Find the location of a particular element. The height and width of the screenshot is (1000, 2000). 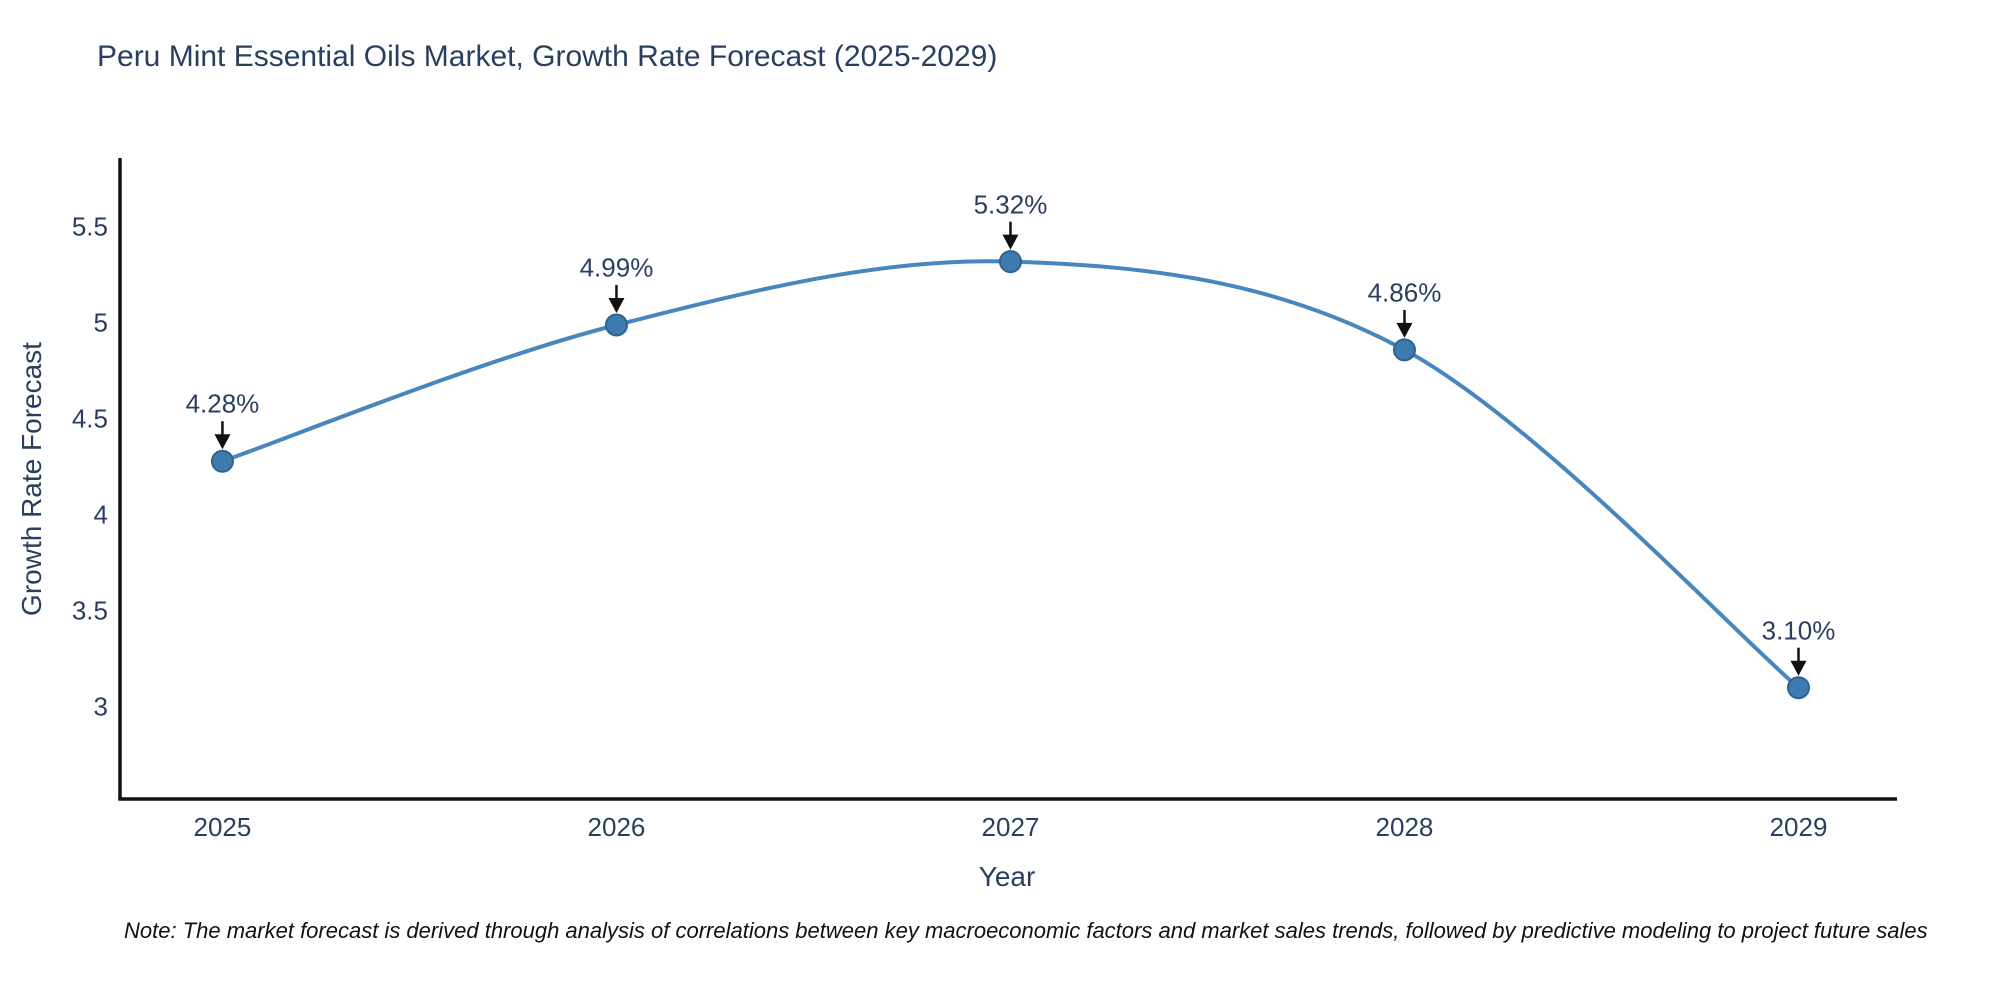

x-tick-label: 2029 is located at coordinates (1798, 827).